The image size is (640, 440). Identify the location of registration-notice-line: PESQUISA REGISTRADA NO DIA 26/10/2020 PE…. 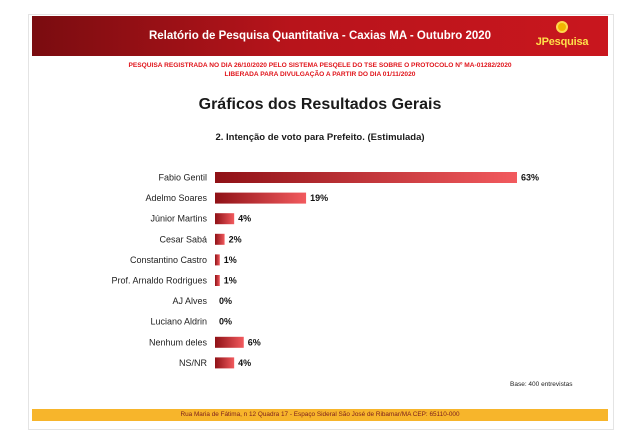
(320, 65).